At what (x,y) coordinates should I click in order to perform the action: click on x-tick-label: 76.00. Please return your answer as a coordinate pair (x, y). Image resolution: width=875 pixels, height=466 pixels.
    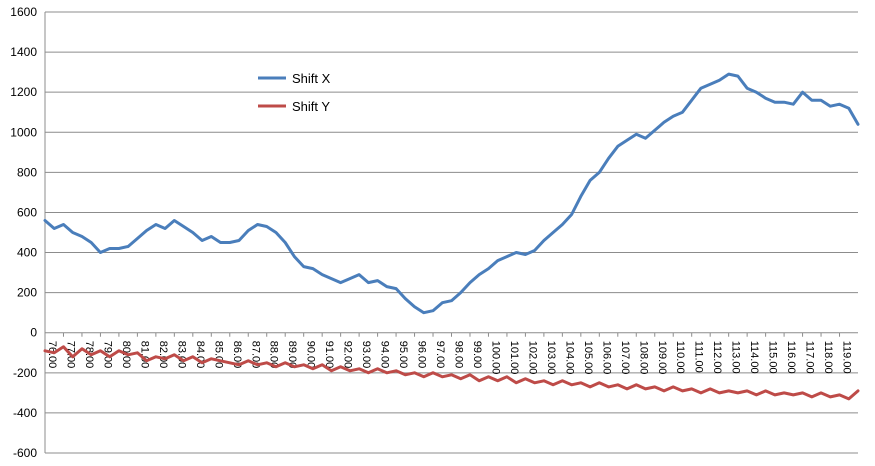
    Looking at the image, I should click on (52, 355).